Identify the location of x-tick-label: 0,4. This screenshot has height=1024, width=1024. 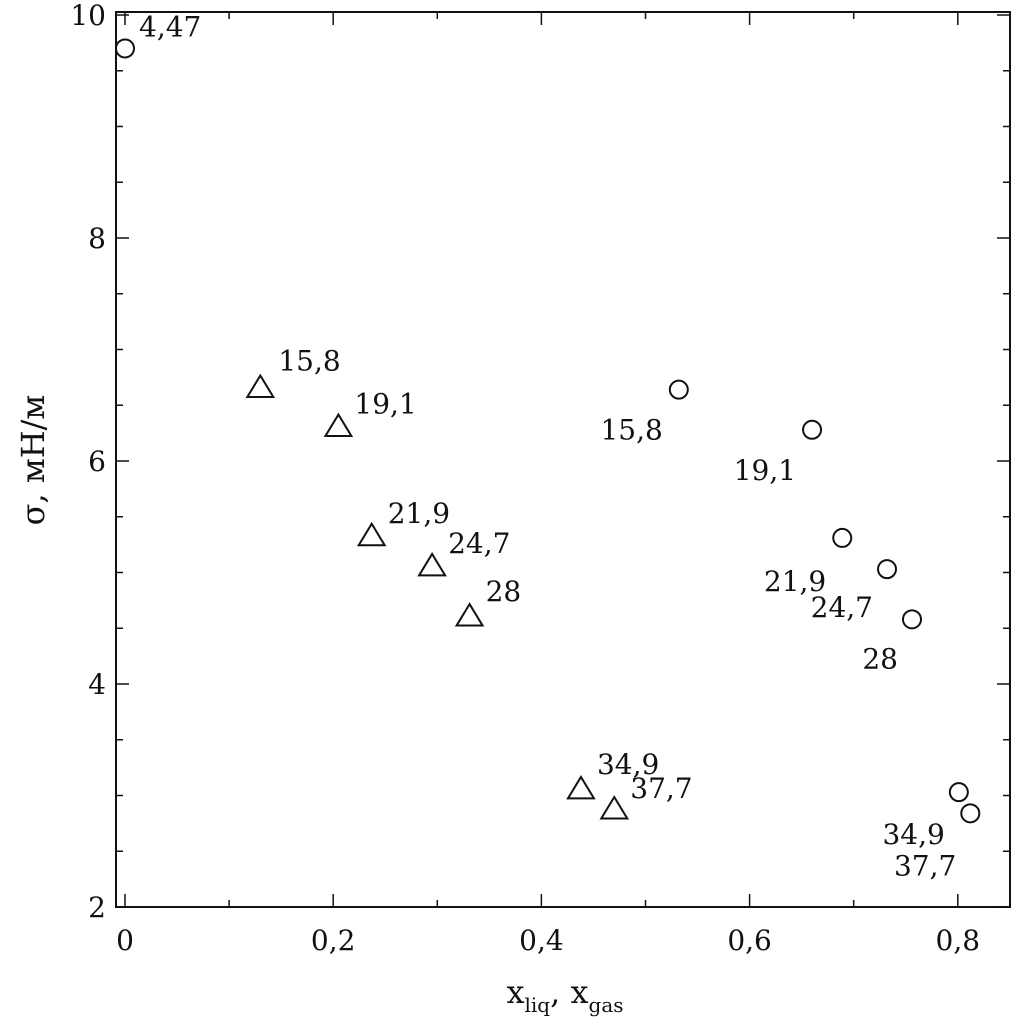
(541, 940).